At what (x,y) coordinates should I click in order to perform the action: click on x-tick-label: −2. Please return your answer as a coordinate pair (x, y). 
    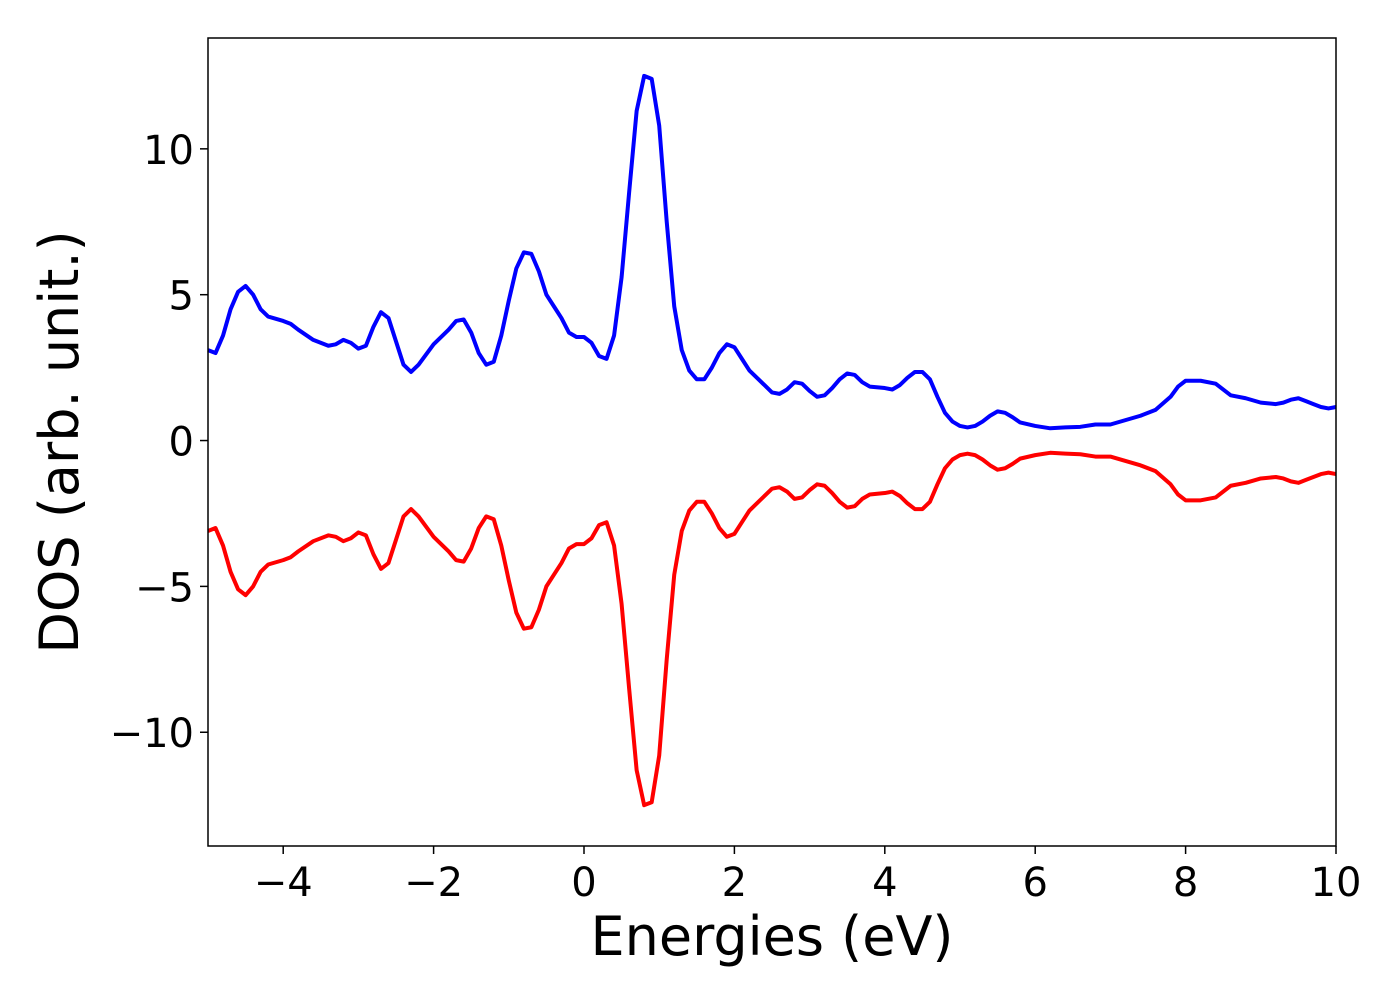
    Looking at the image, I should click on (433, 883).